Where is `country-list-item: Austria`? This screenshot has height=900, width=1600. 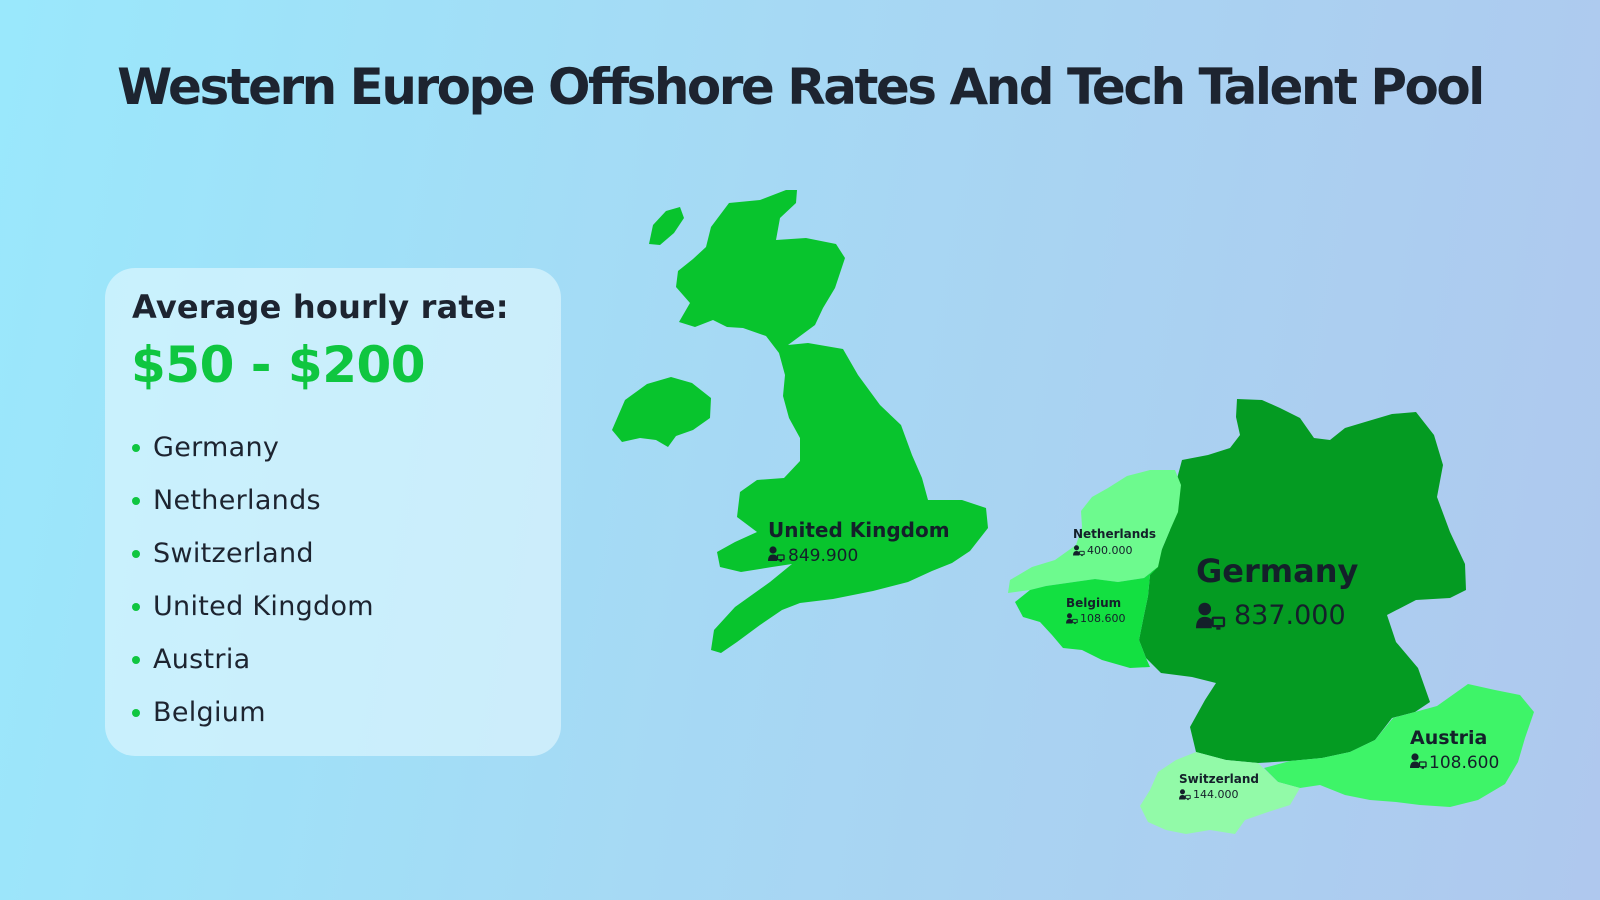
country-list-item: Austria is located at coordinates (252, 670).